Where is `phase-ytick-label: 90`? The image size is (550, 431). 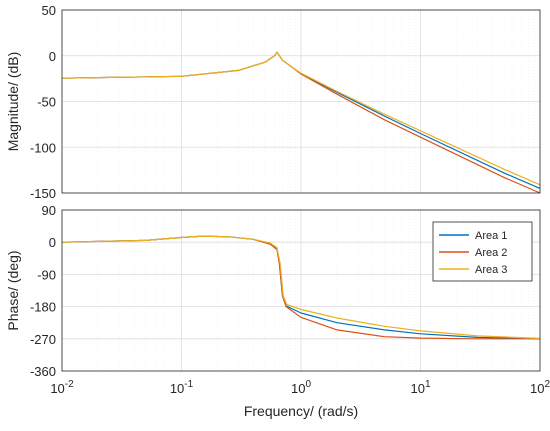 phase-ytick-label: 90 is located at coordinates (49, 210).